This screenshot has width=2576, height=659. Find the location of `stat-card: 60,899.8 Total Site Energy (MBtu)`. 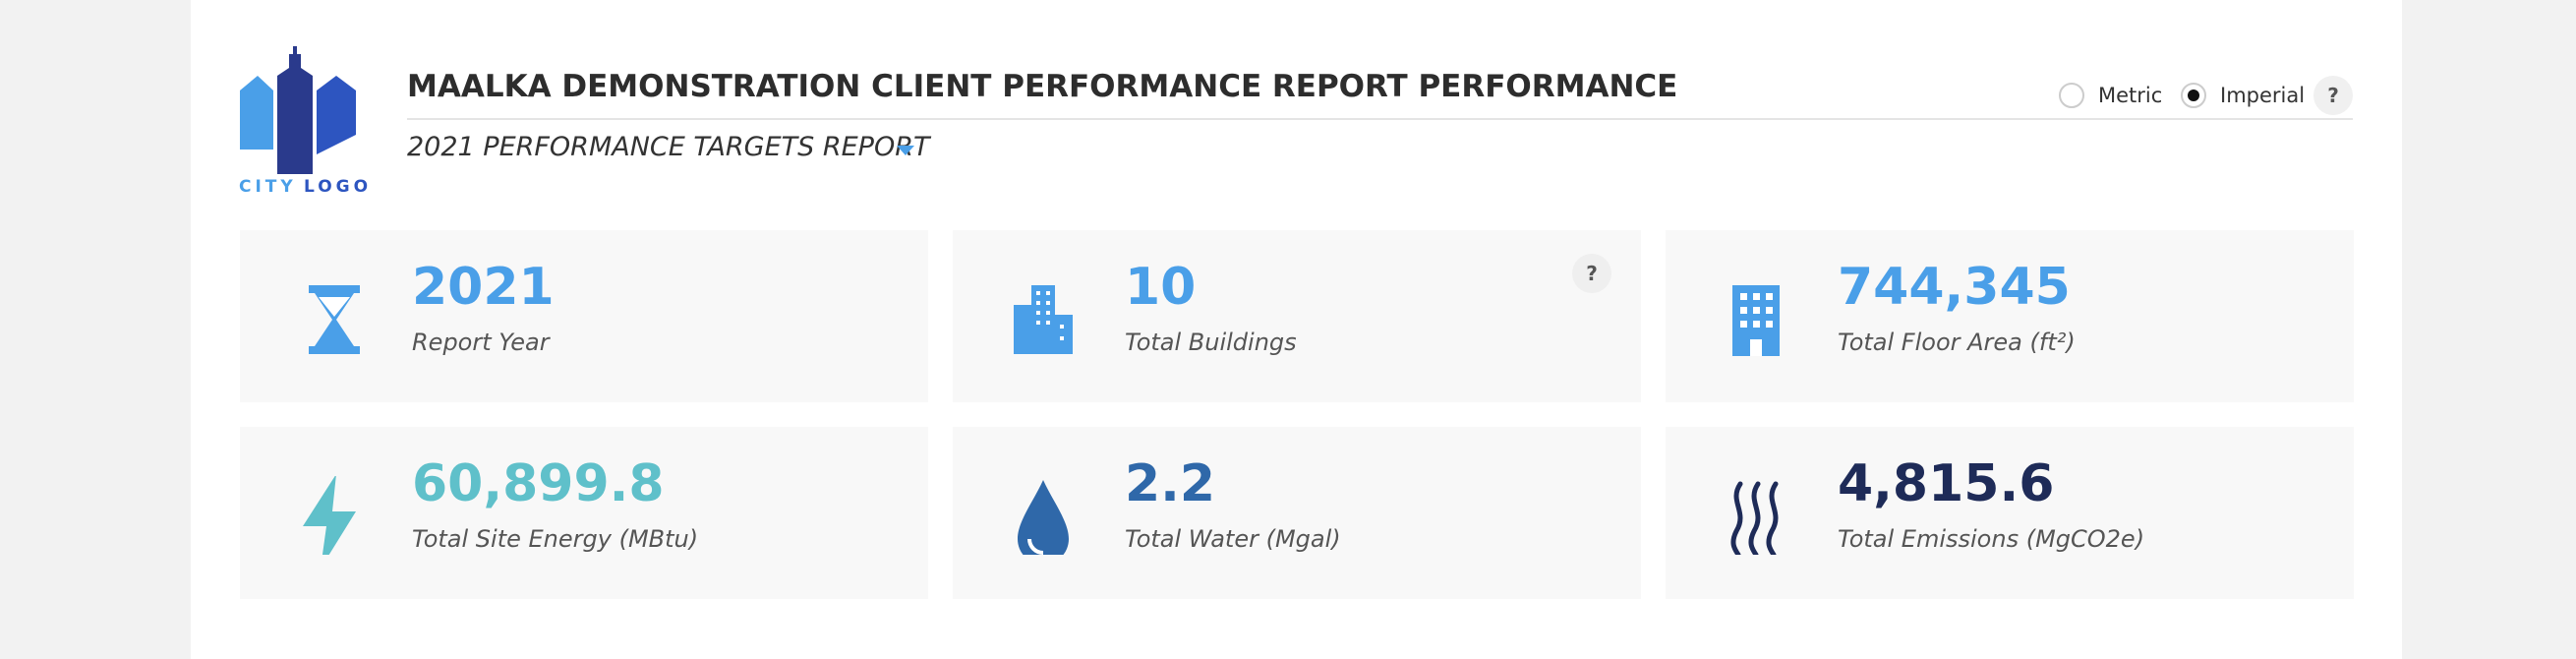

stat-card: 60,899.8 Total Site Energy (MBtu) is located at coordinates (584, 513).